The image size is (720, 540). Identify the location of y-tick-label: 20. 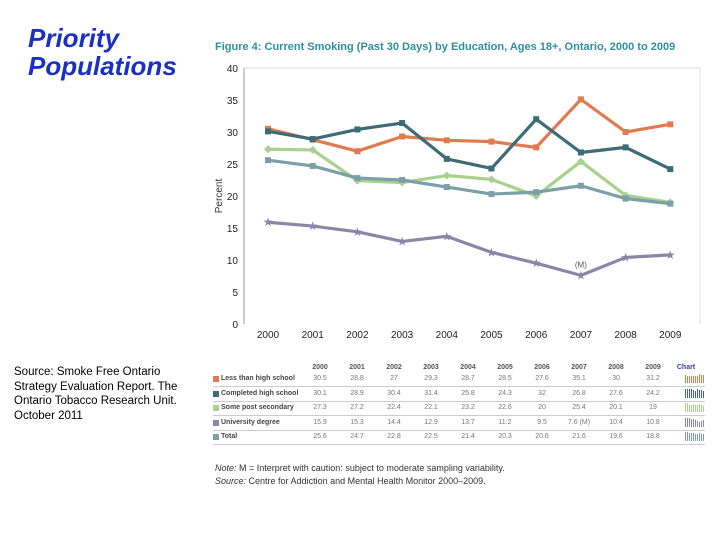
(233, 197).